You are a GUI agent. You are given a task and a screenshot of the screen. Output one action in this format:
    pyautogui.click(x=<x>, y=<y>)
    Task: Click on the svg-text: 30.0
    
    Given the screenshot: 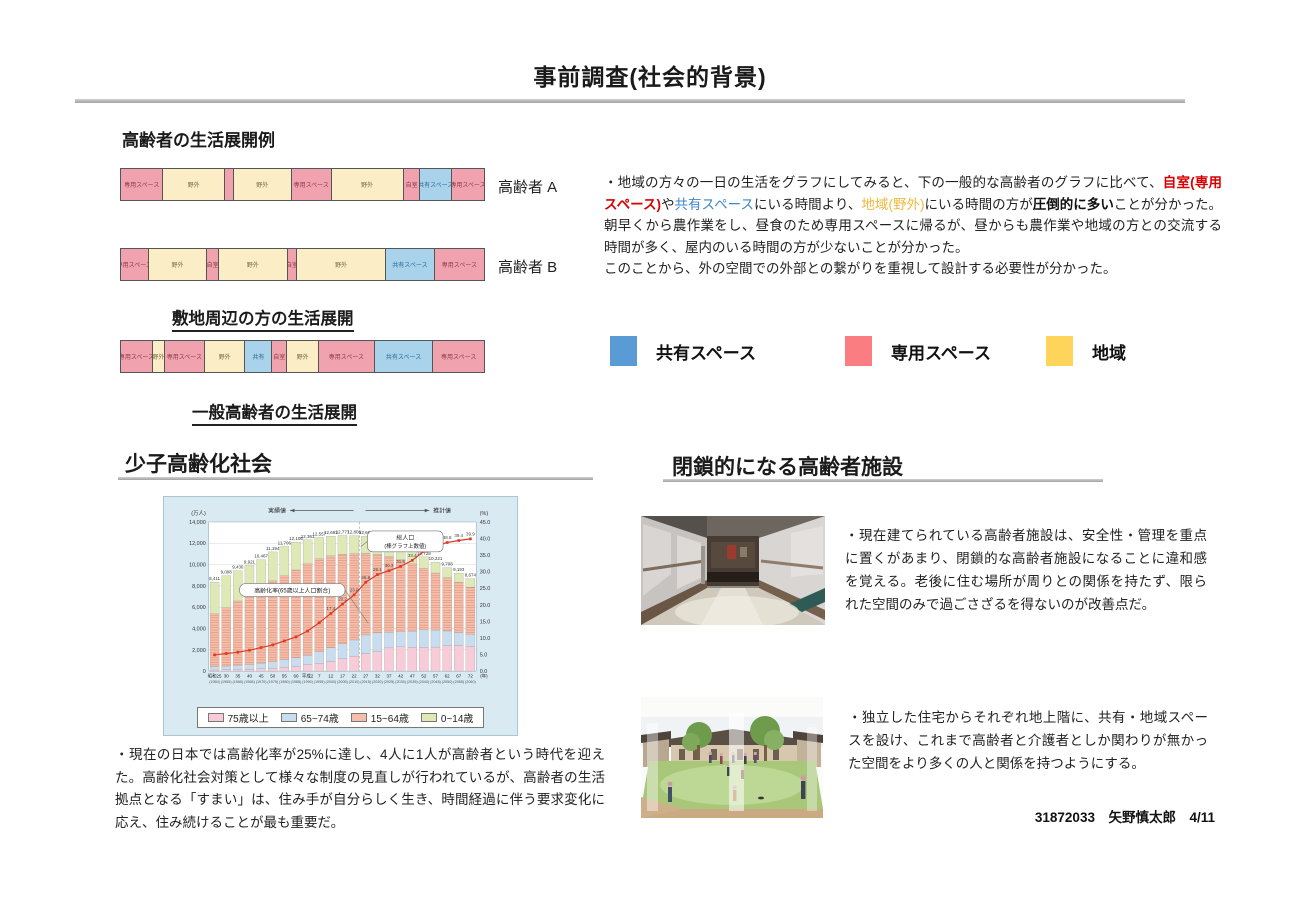 What is the action you would take?
    pyautogui.click(x=485, y=573)
    